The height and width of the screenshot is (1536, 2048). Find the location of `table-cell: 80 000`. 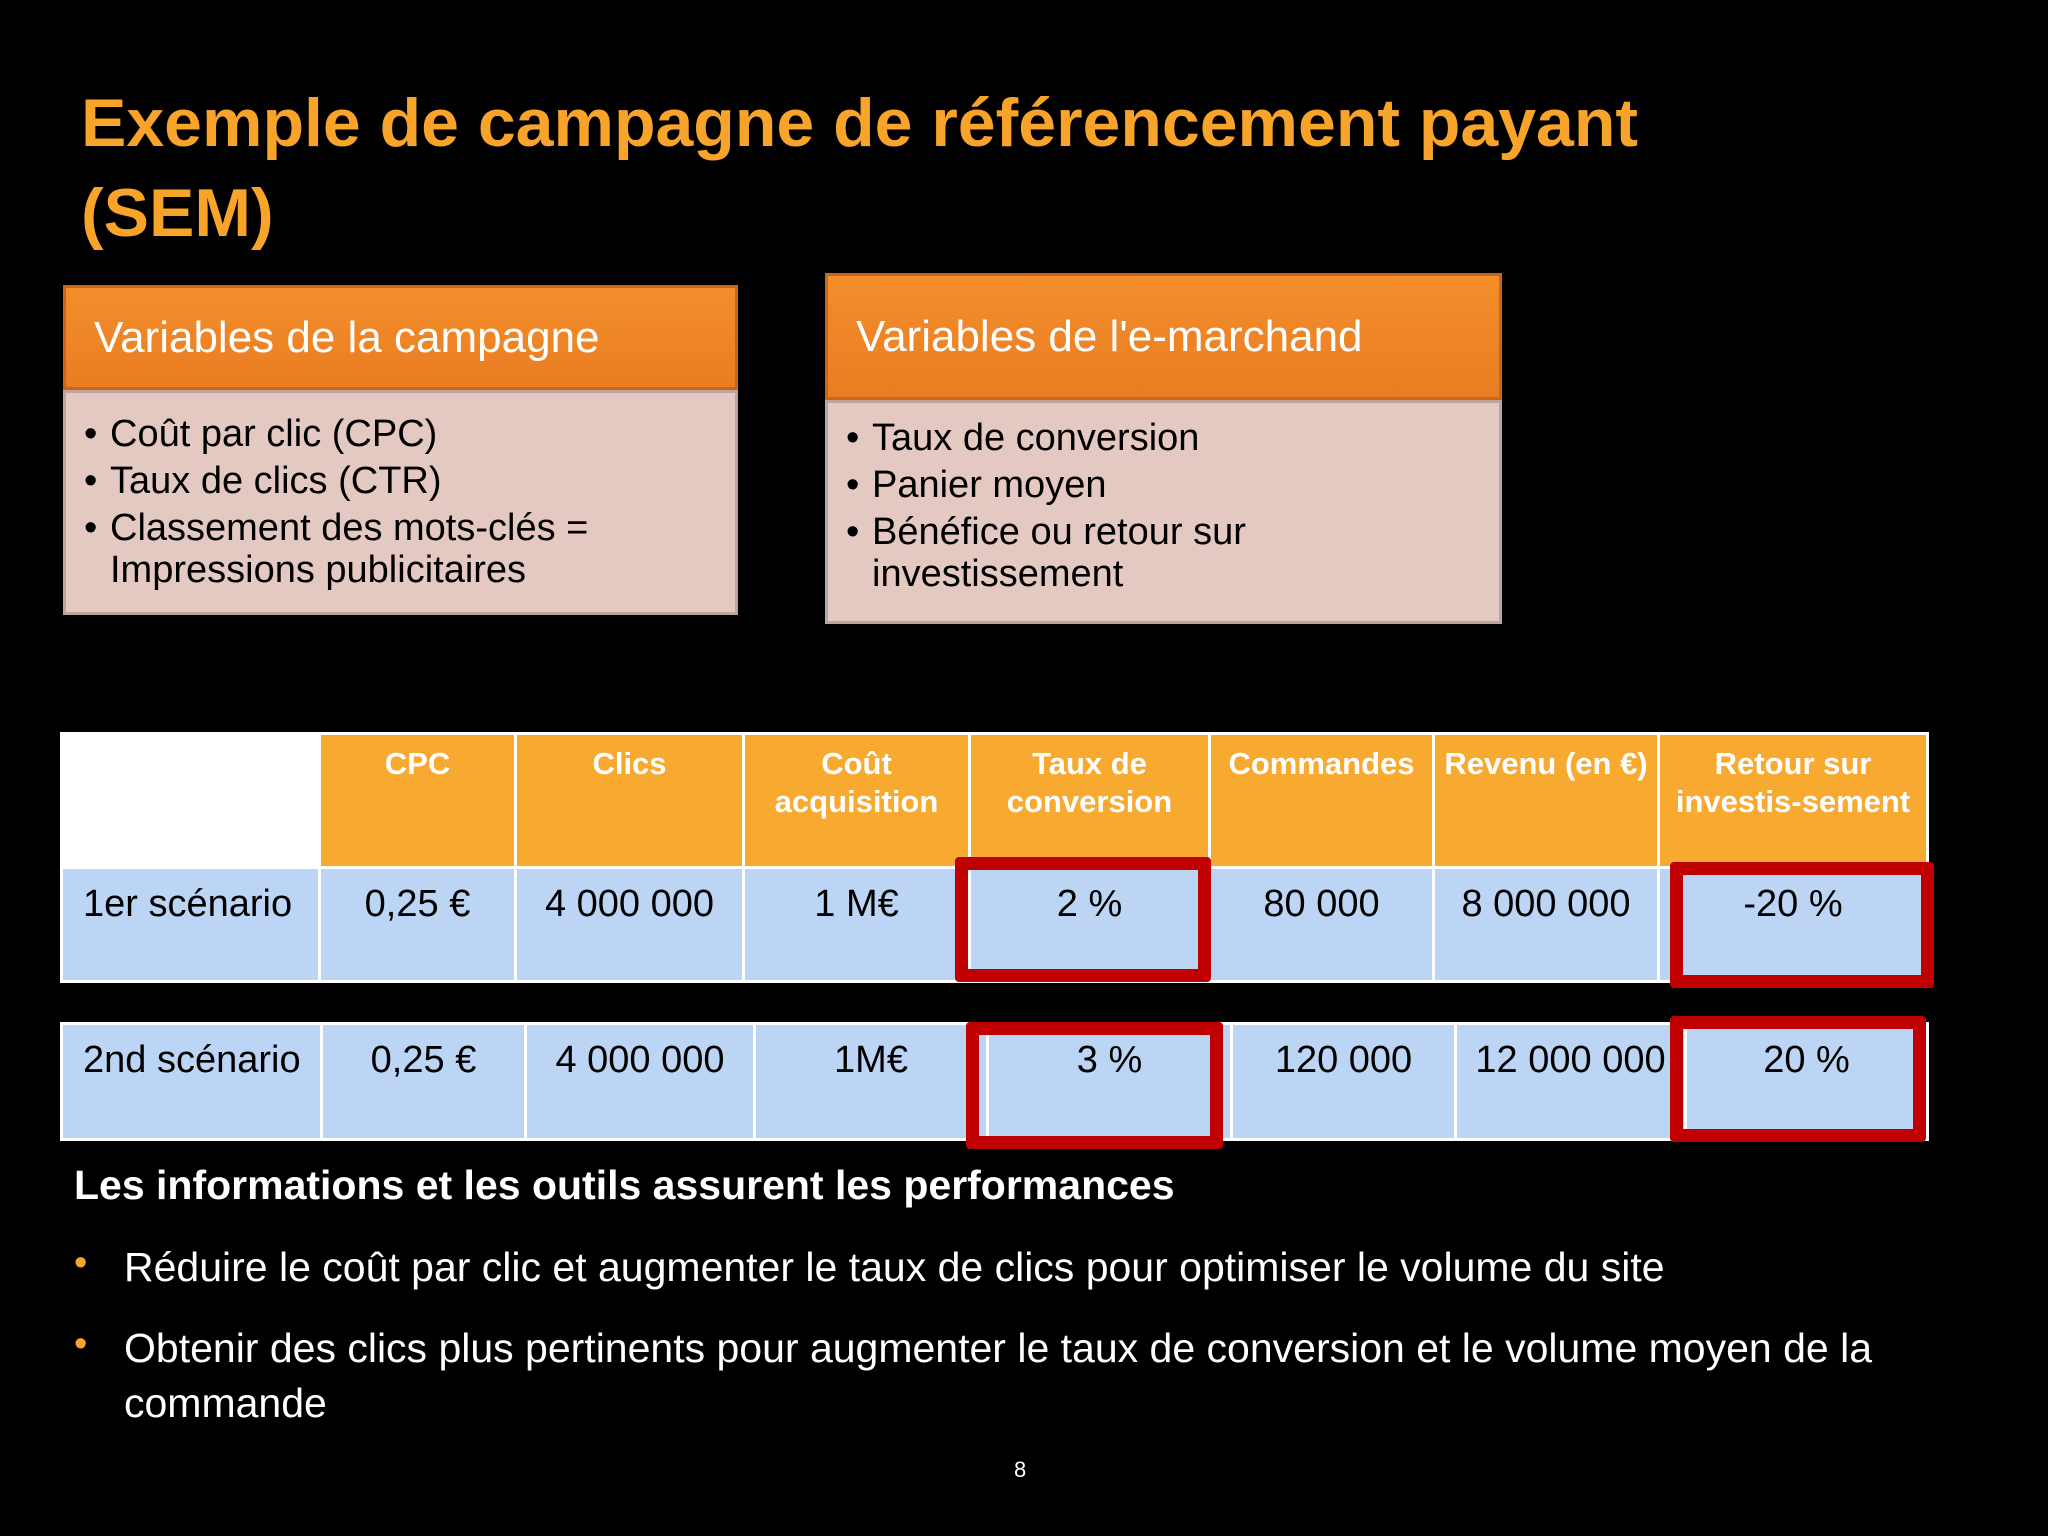

table-cell: 80 000 is located at coordinates (1321, 924).